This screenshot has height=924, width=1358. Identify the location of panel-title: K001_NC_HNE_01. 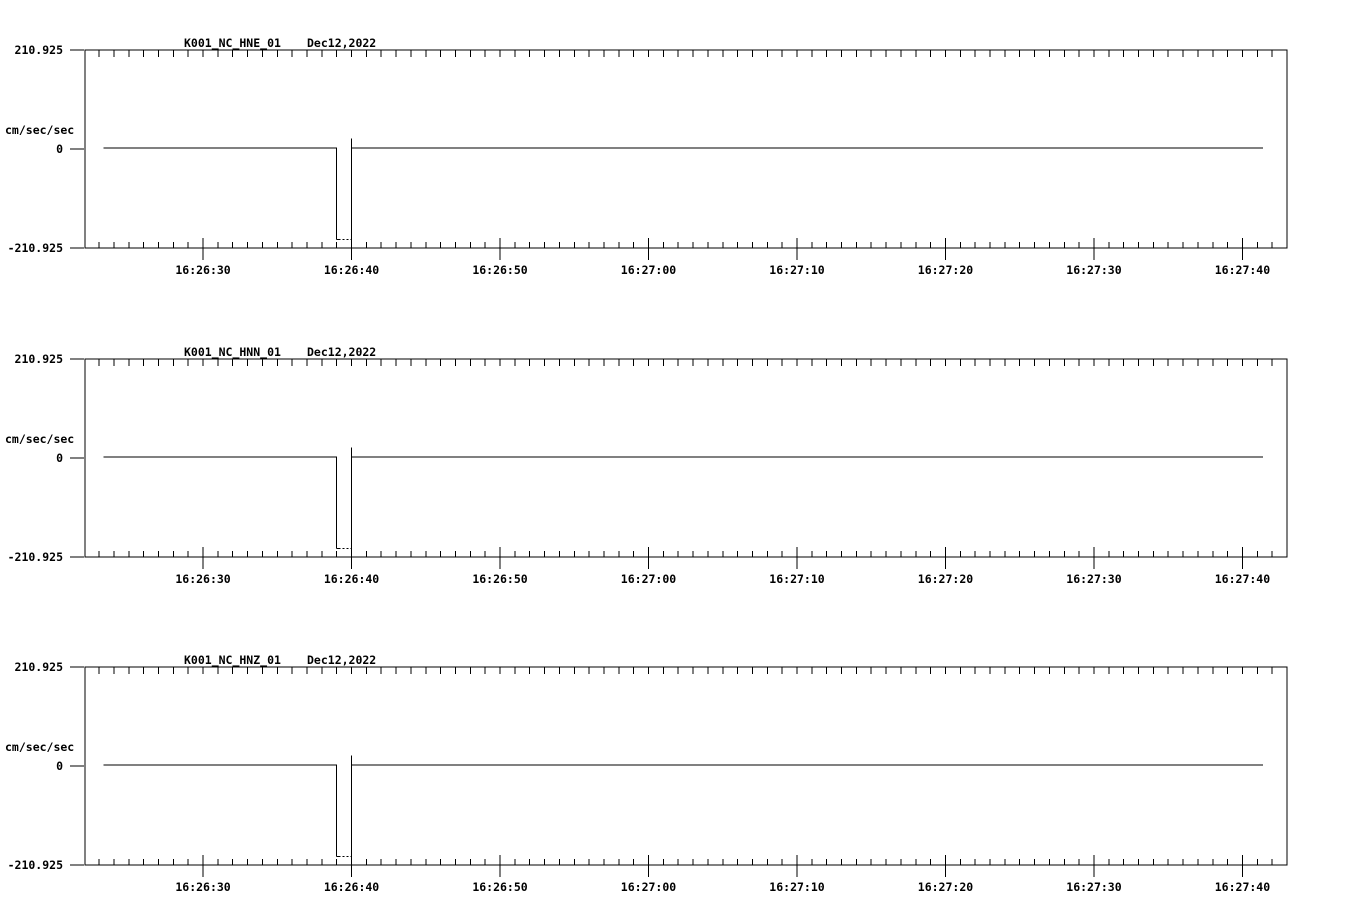
(232, 43).